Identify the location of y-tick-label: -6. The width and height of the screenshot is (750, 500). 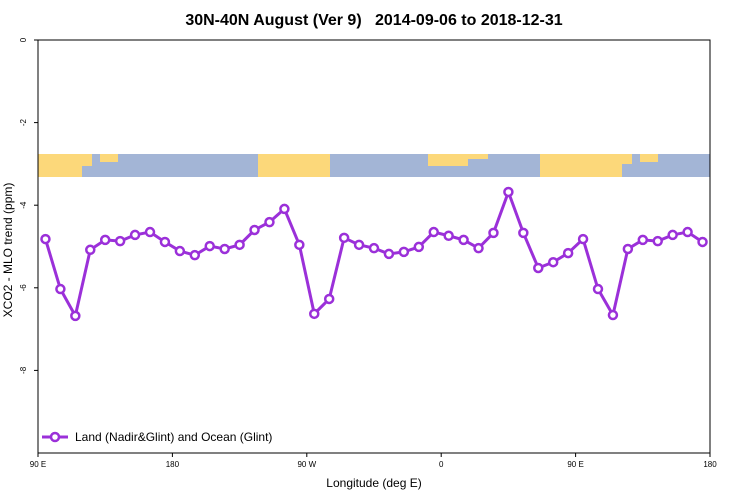
(23, 288).